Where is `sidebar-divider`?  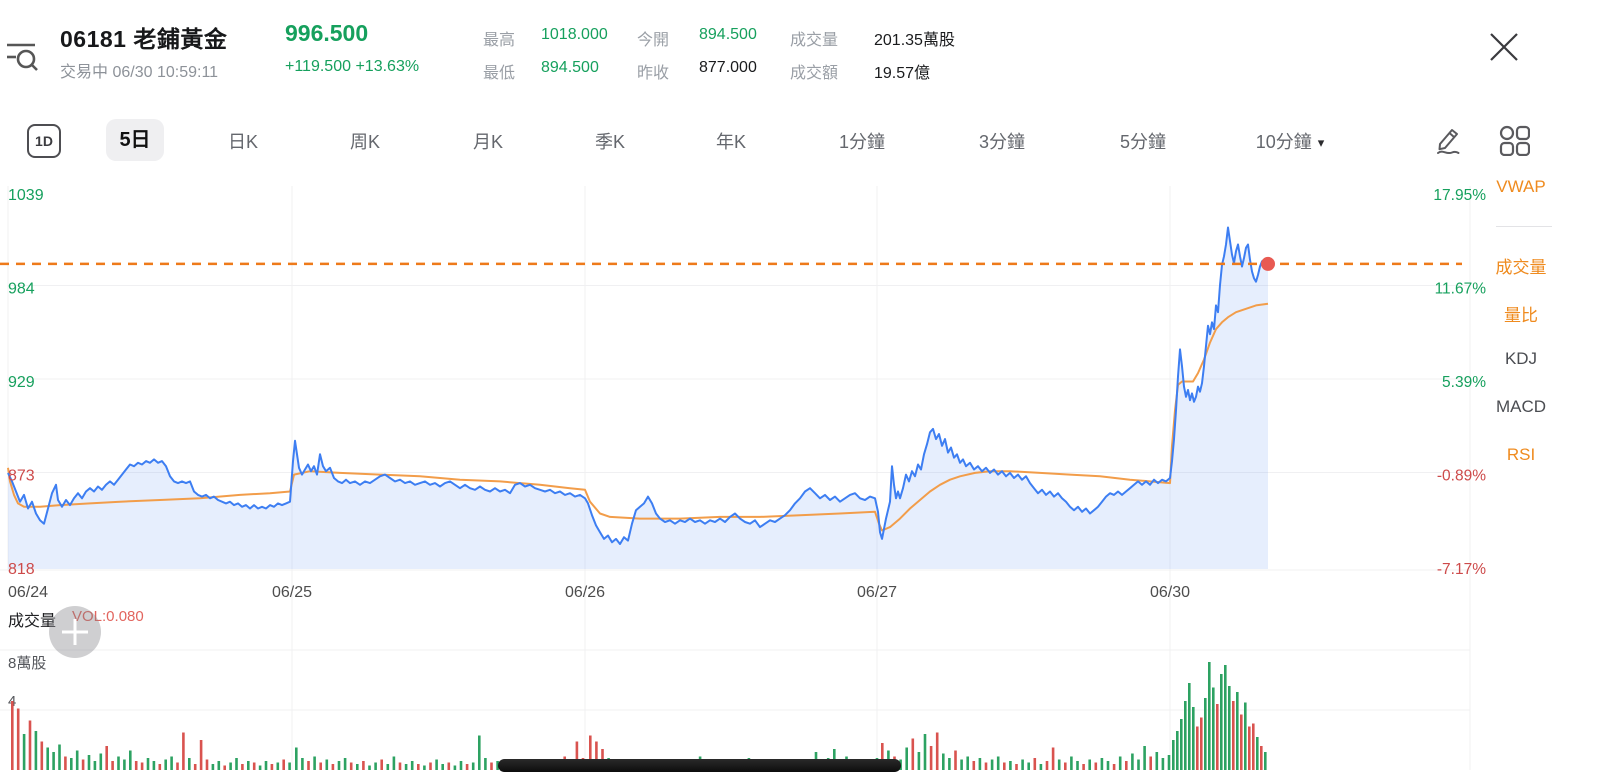
sidebar-divider is located at coordinates (1524, 226).